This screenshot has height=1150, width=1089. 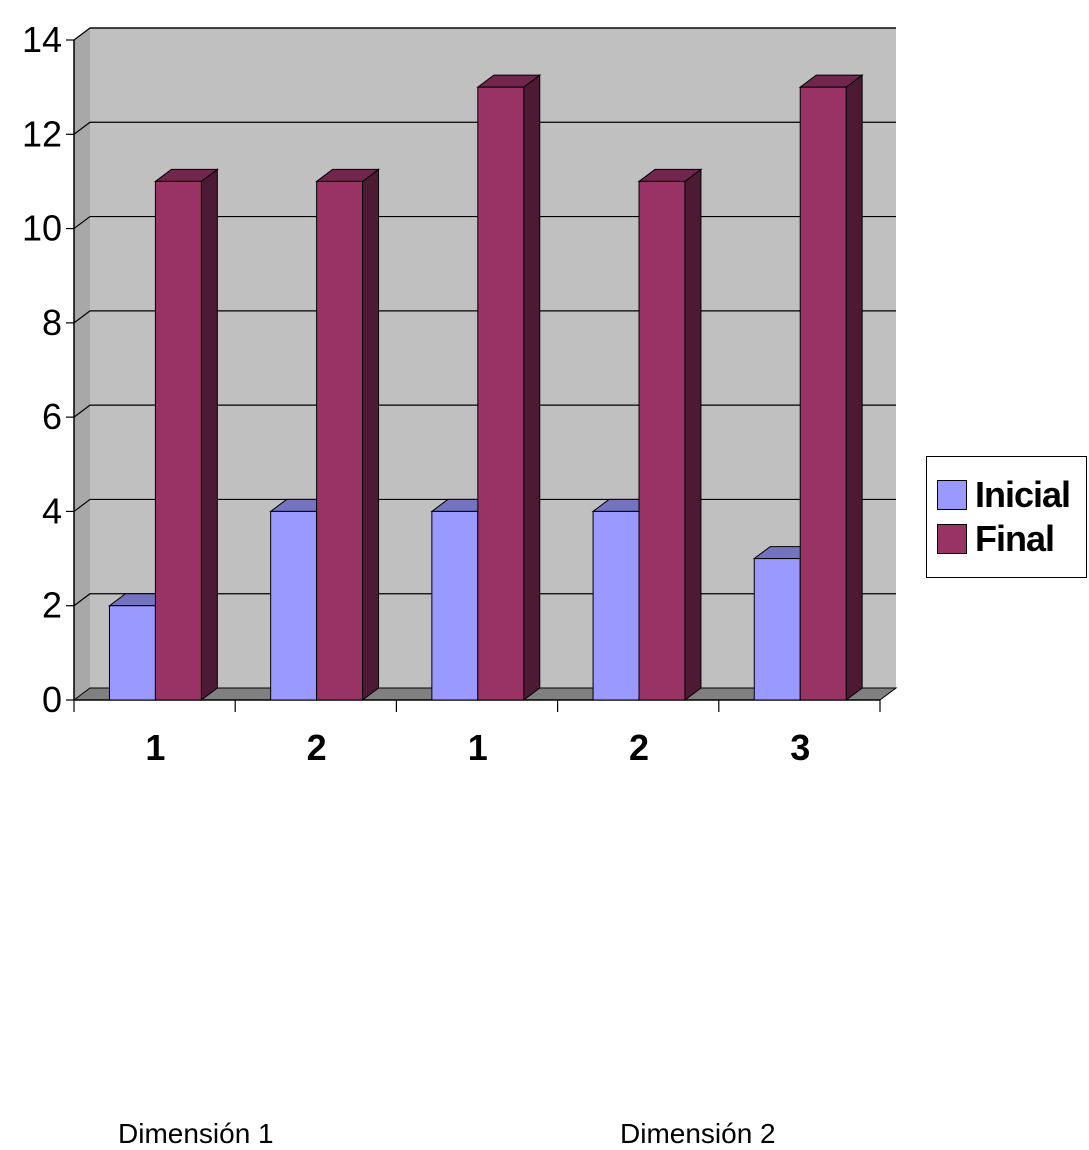 What do you see at coordinates (42, 133) in the screenshot?
I see `y-tick-label: 12` at bounding box center [42, 133].